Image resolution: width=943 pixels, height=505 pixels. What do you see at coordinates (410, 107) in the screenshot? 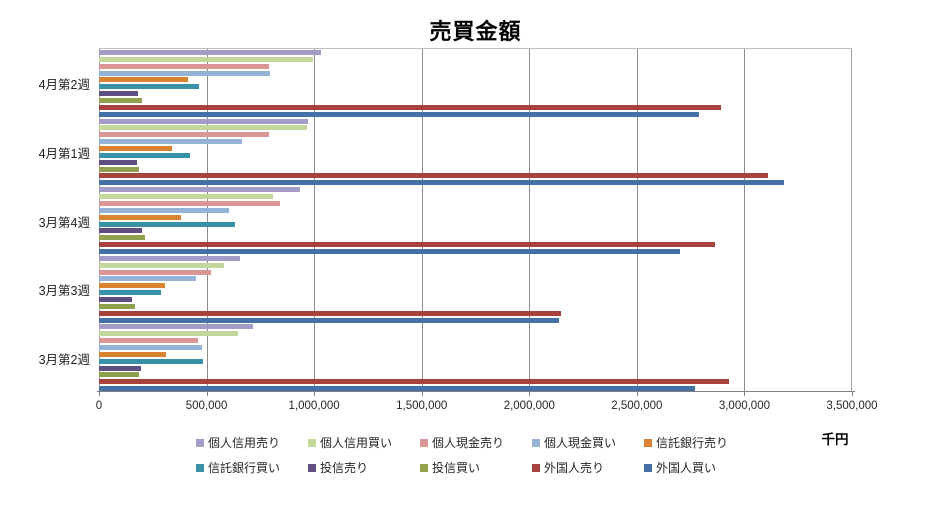
I see `bar-外国人売り-4月第2週` at bounding box center [410, 107].